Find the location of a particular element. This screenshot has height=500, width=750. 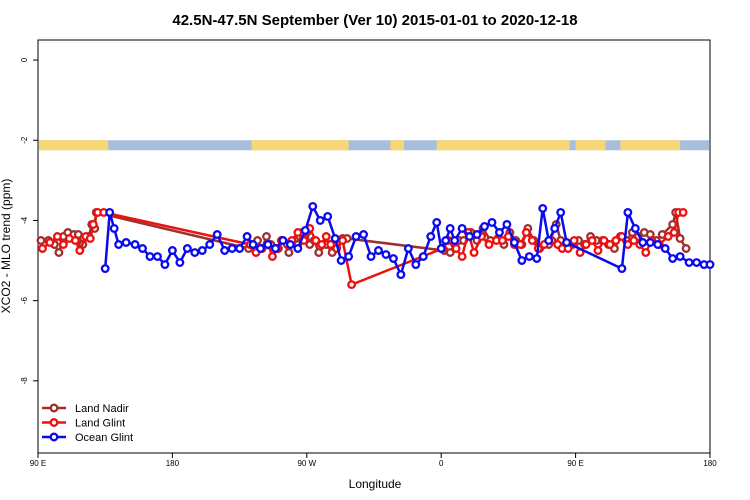

x-tick-label-1: 180 is located at coordinates (173, 463).